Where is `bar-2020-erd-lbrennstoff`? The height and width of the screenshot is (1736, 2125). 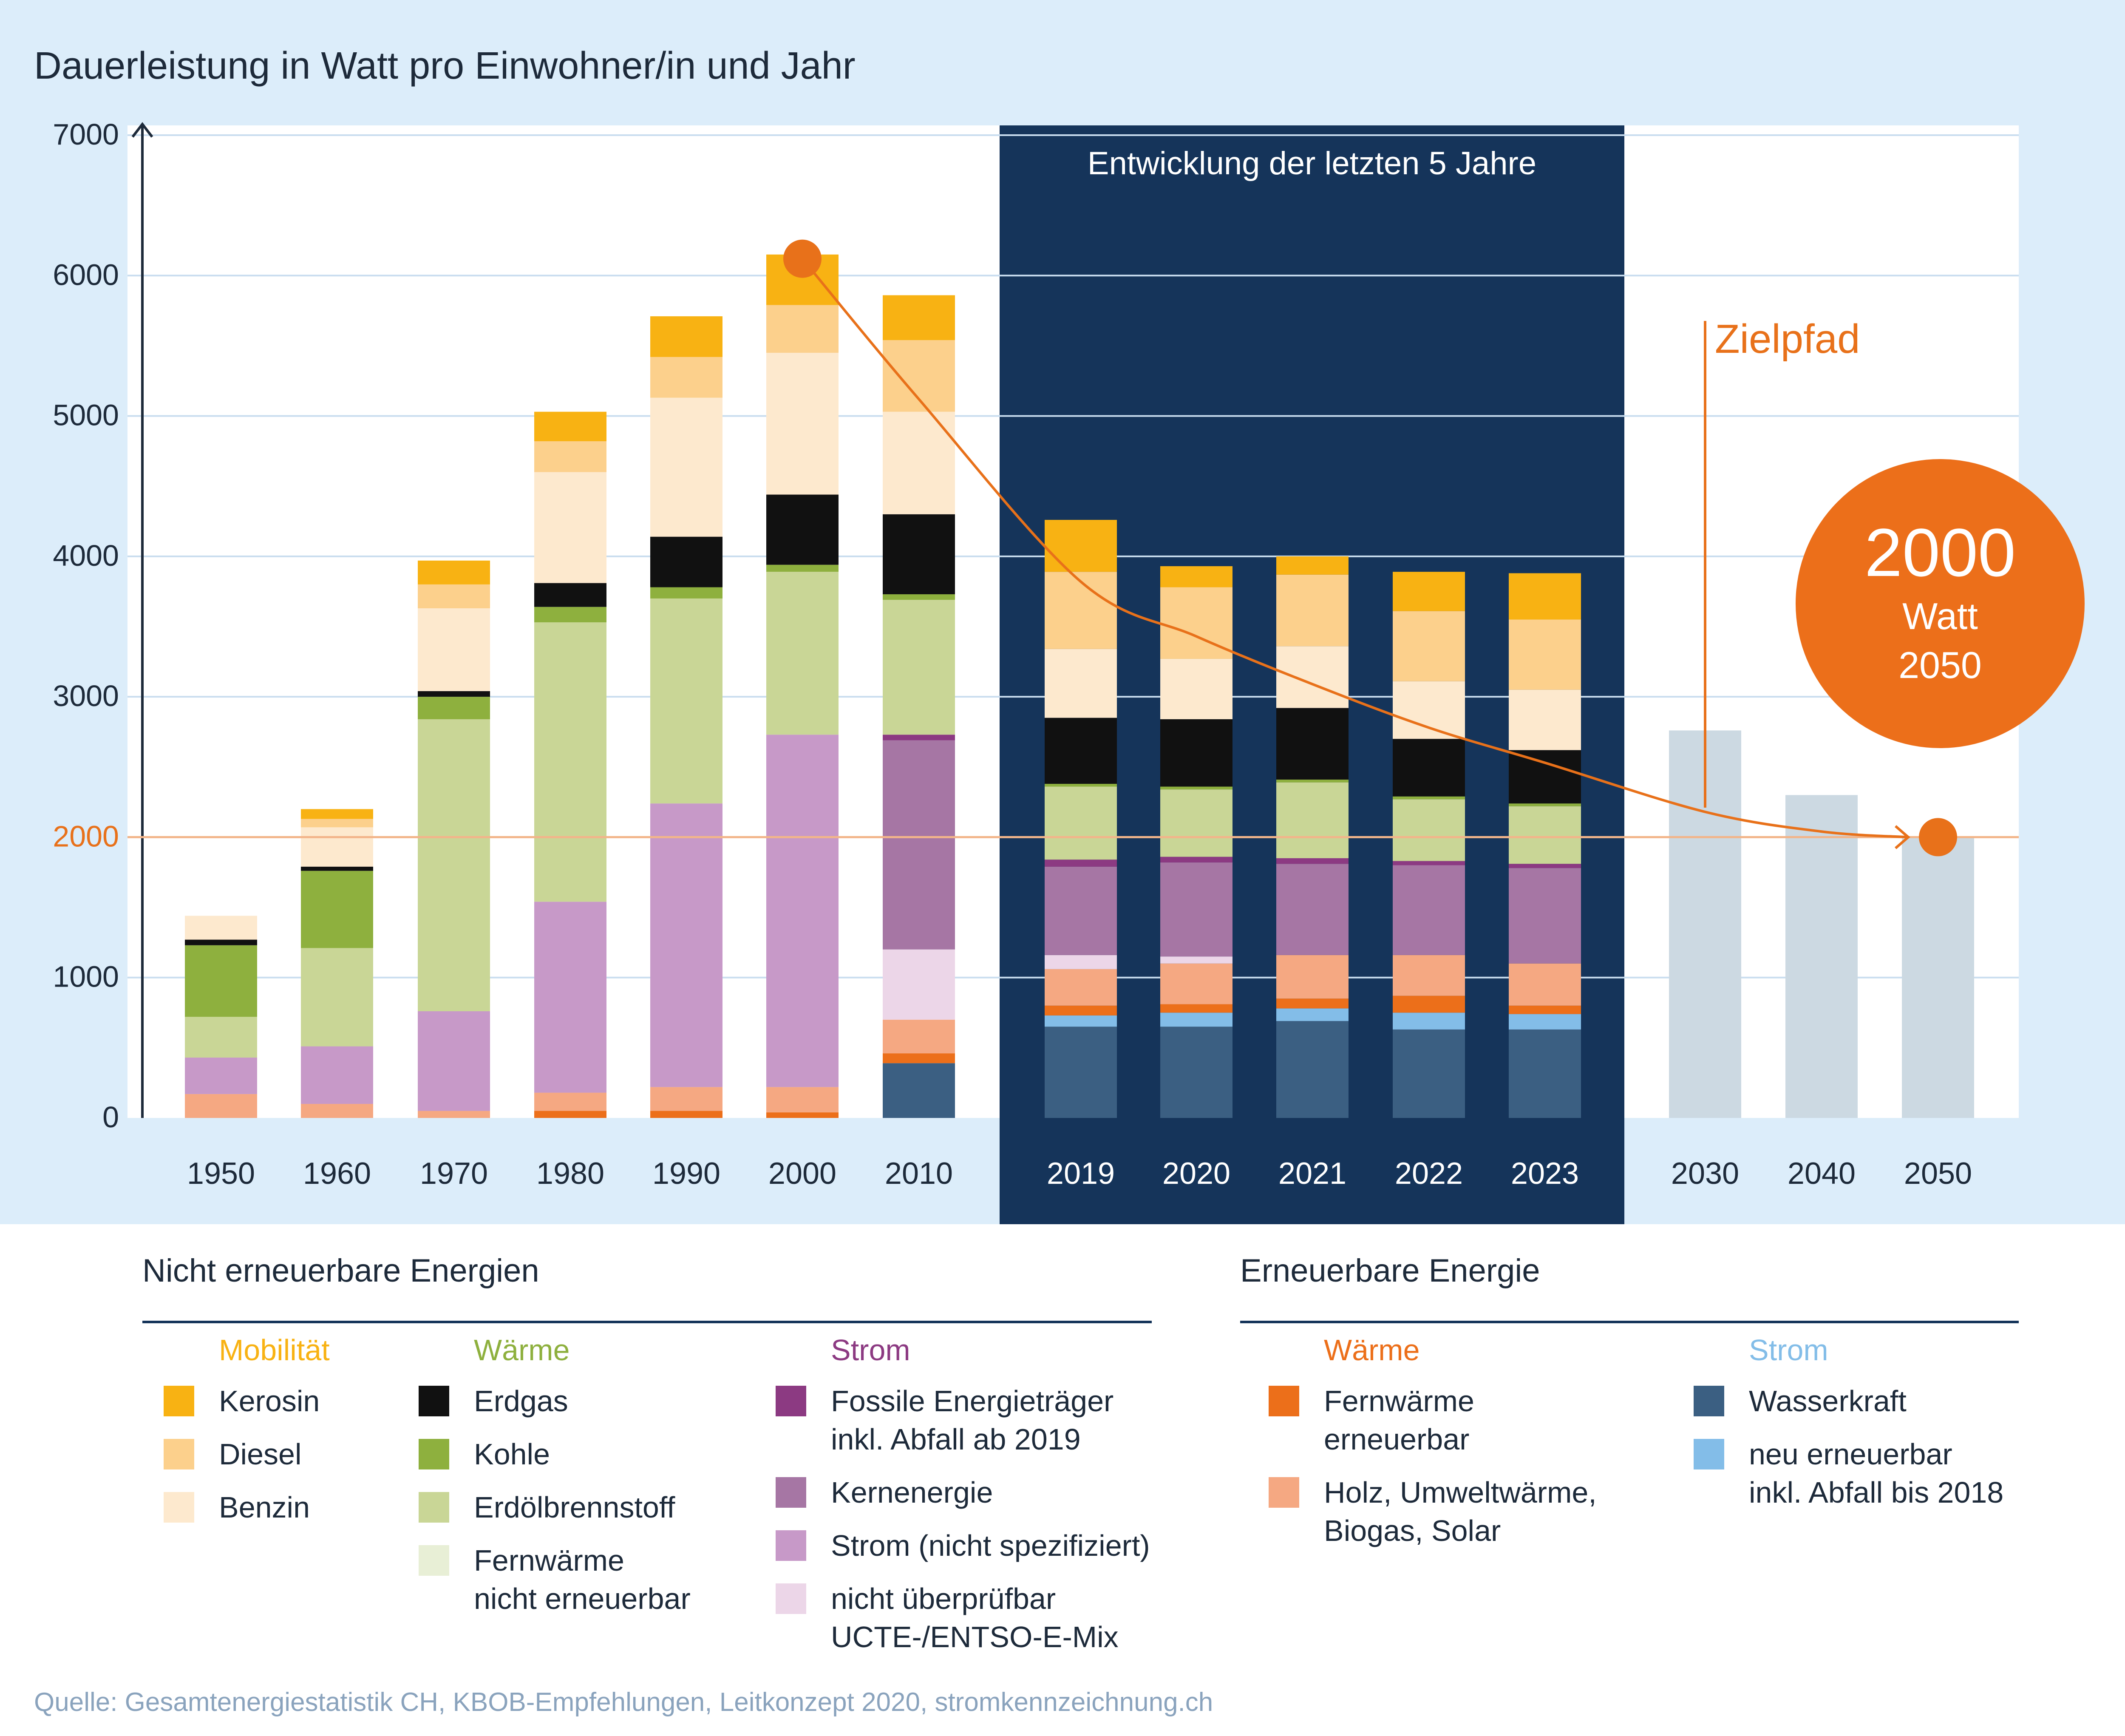
bar-2020-erd-lbrennstoff is located at coordinates (1196, 823).